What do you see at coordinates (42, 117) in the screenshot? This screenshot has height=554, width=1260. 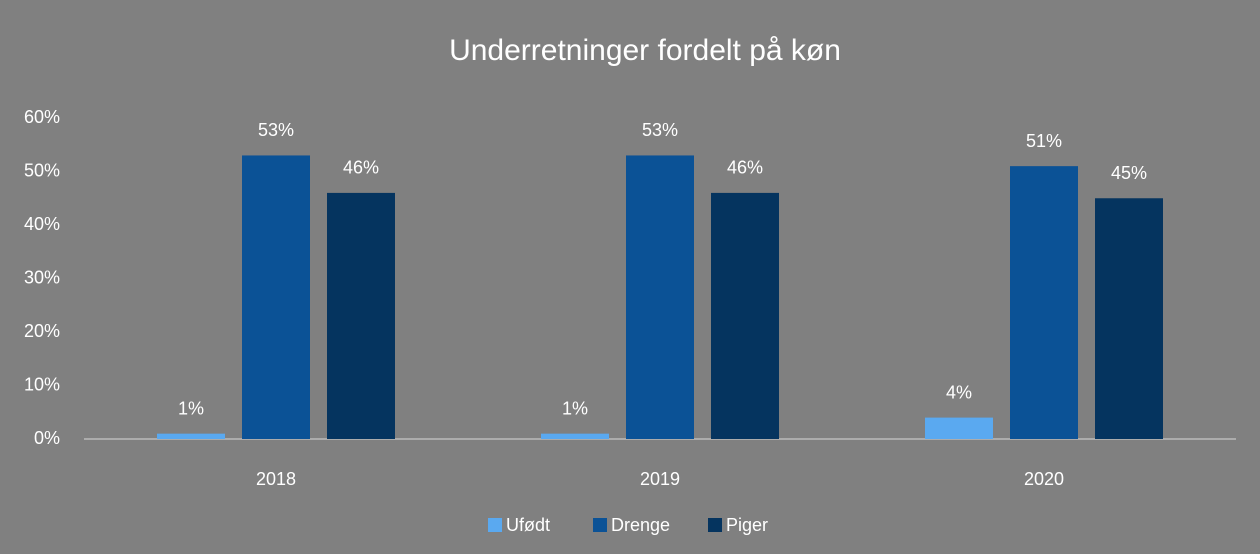 I see `y-tick-label: 60%` at bounding box center [42, 117].